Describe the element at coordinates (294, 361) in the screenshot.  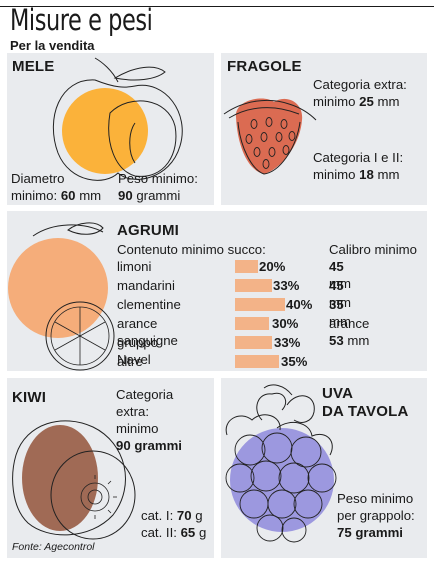
I see `agrumi-row-percent: 35%` at that location.